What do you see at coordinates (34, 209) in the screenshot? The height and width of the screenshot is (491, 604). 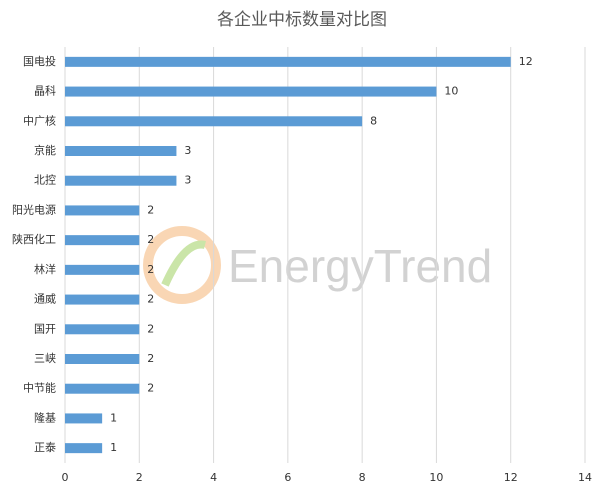 I see `y-tick-label: 阳光电源` at bounding box center [34, 209].